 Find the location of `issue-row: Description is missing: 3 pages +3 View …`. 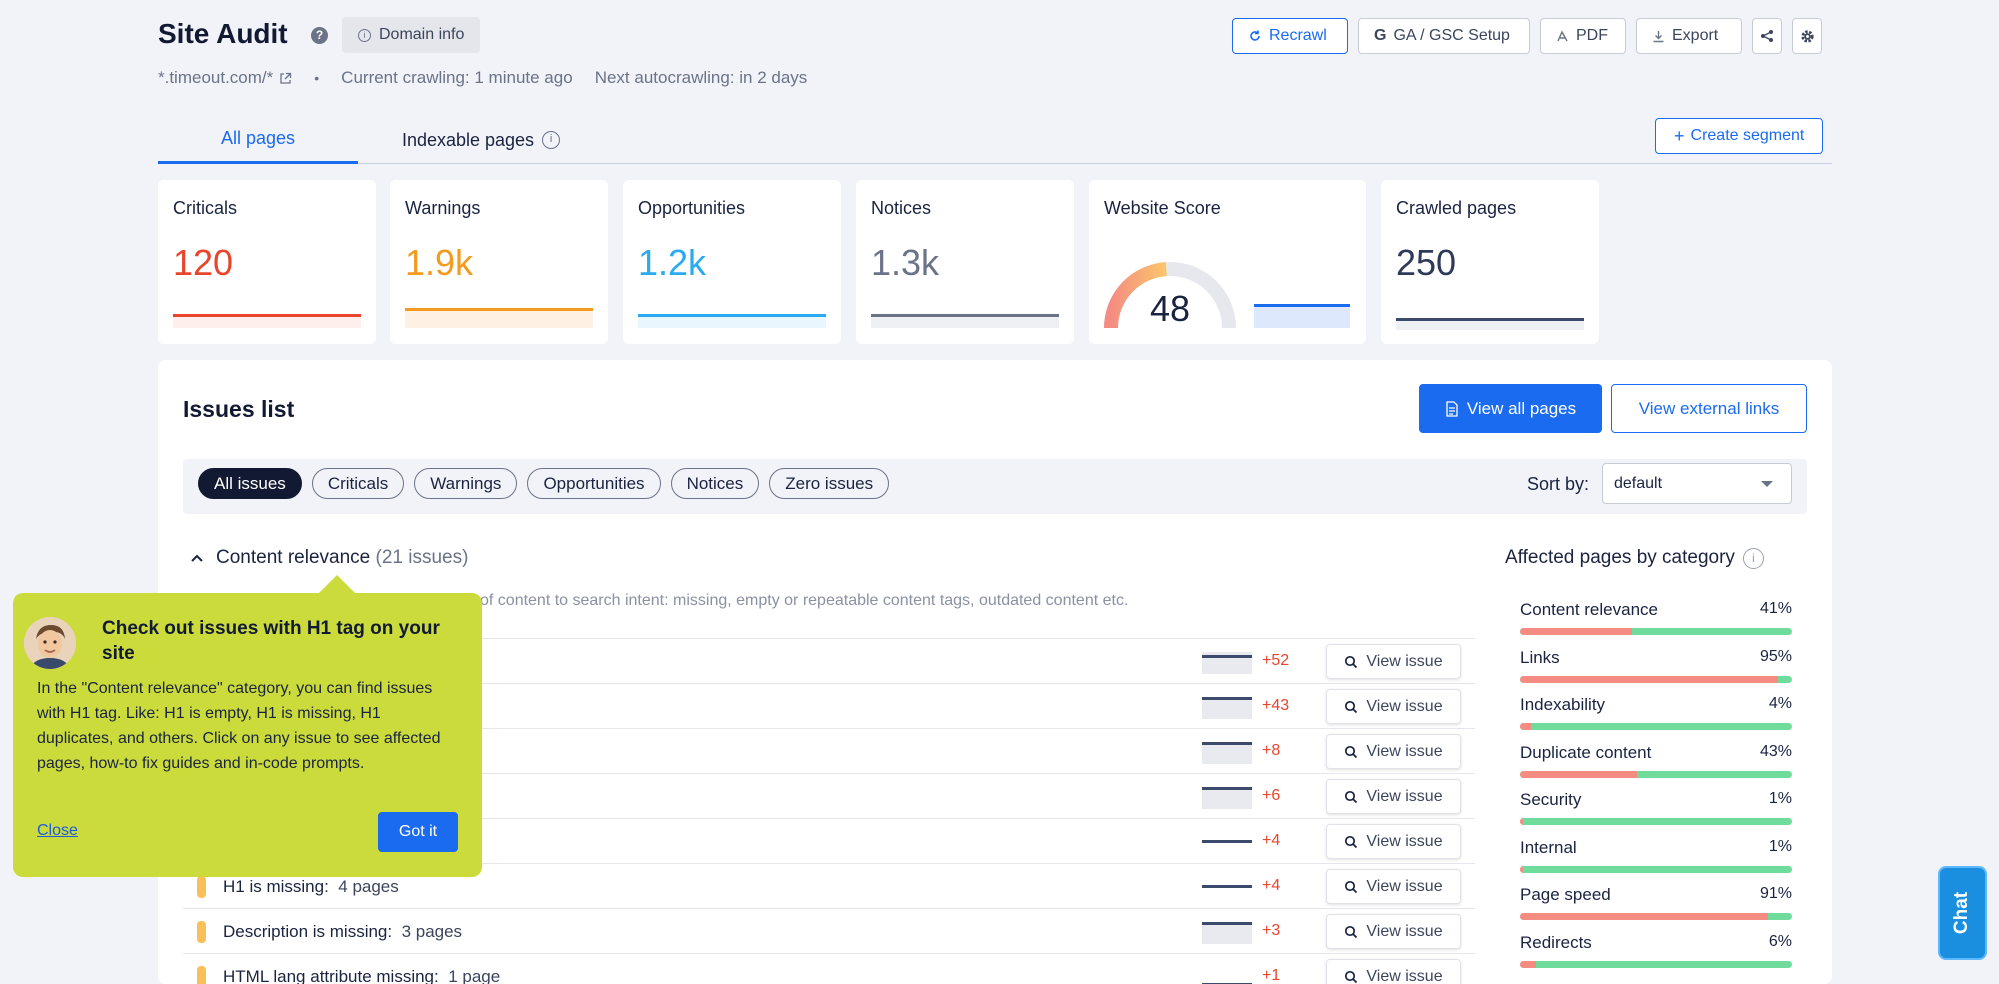

issue-row: Description is missing: 3 pages +3 View … is located at coordinates (829, 930).